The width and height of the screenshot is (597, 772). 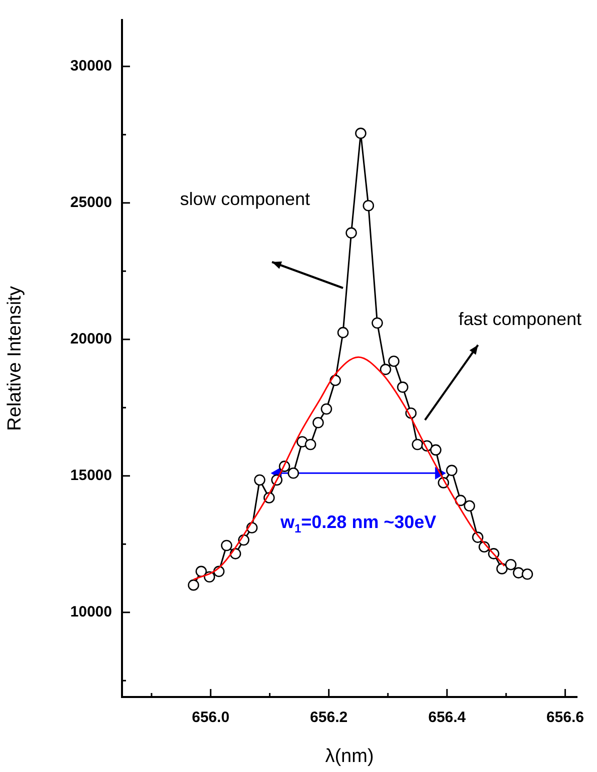 I want to click on x-axis-title: λ(nm), so click(x=349, y=756).